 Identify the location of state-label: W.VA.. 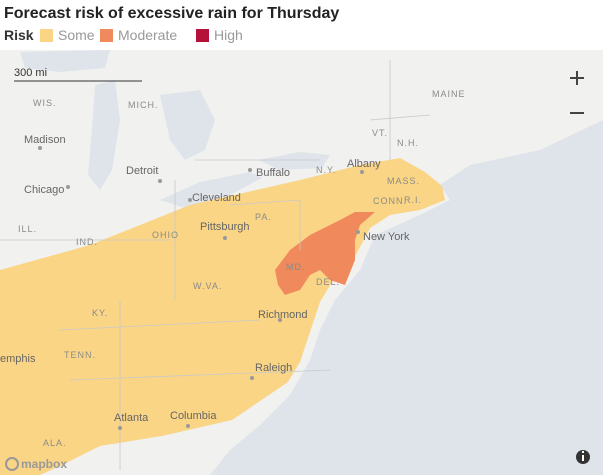
(207, 286).